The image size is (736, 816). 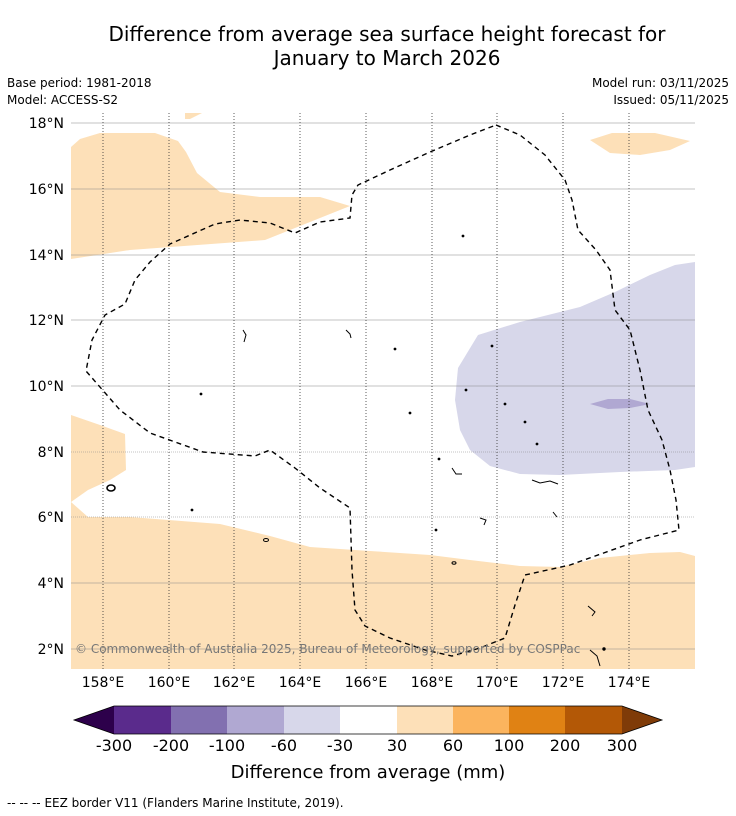 I want to click on colorbar-outline, so click(x=368, y=720).